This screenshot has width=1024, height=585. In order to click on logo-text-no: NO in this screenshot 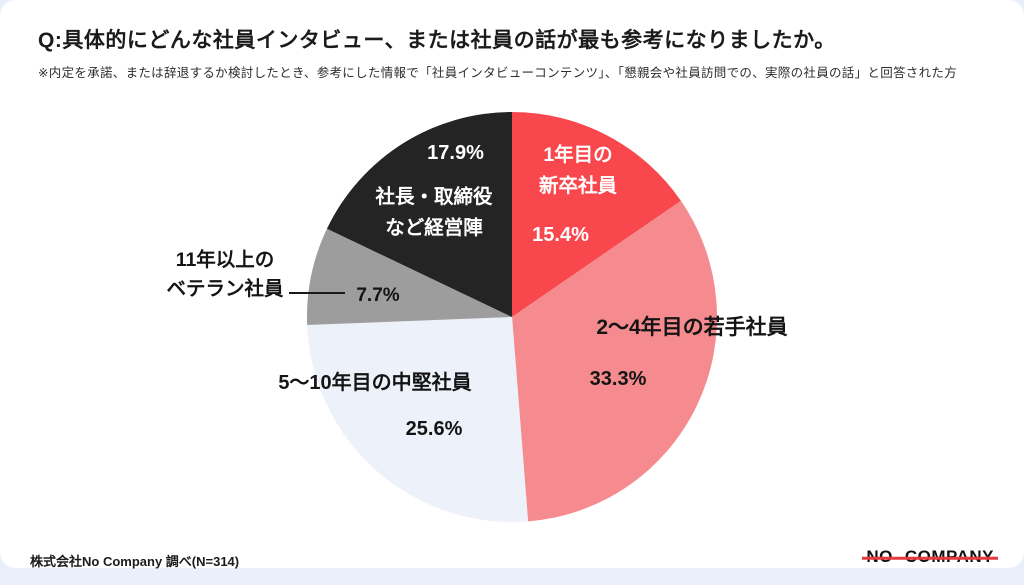, I will do `click(879, 557)`.